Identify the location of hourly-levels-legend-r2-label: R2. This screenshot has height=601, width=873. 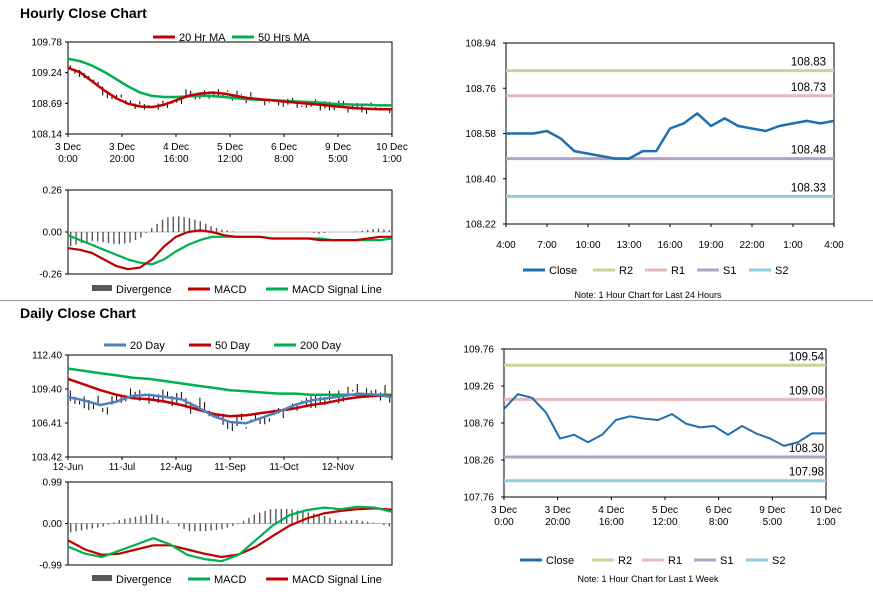
(626, 271).